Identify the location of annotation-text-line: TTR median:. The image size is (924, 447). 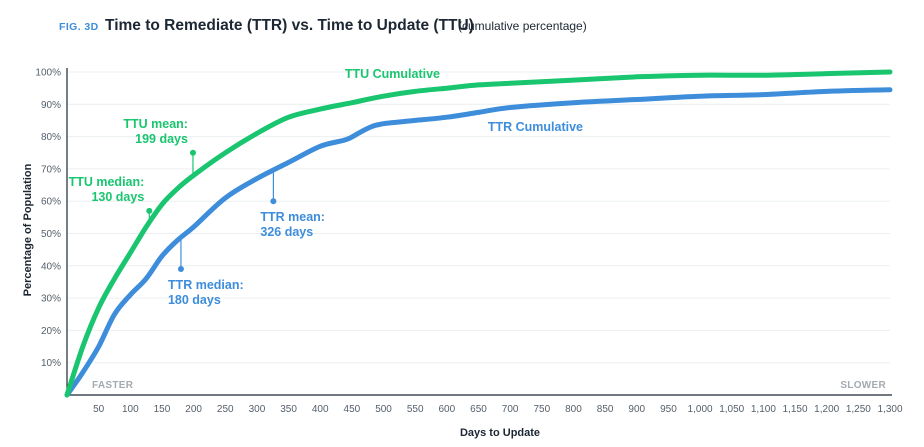
(206, 285).